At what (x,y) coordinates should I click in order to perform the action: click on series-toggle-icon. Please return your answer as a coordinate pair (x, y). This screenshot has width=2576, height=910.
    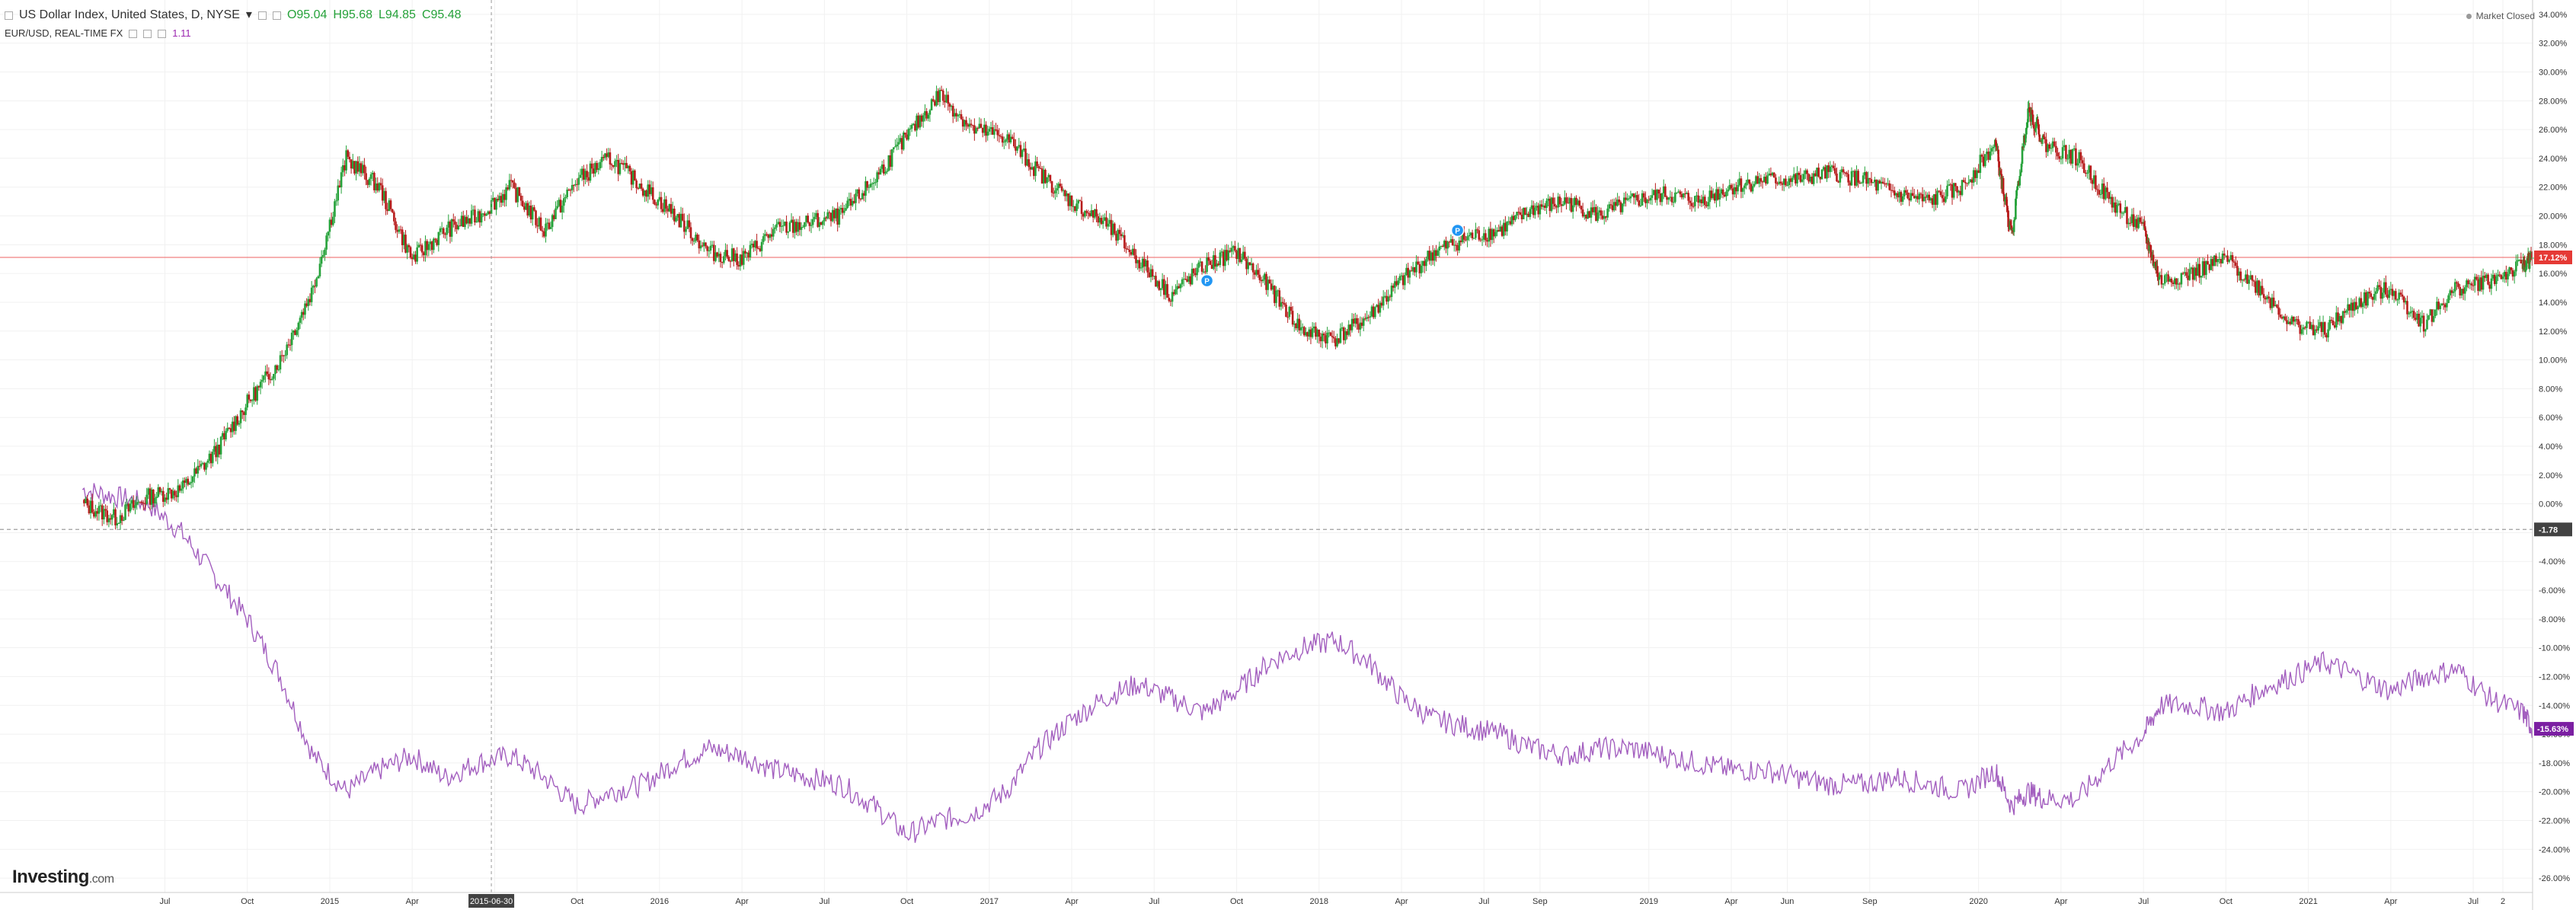
    Looking at the image, I should click on (9, 15).